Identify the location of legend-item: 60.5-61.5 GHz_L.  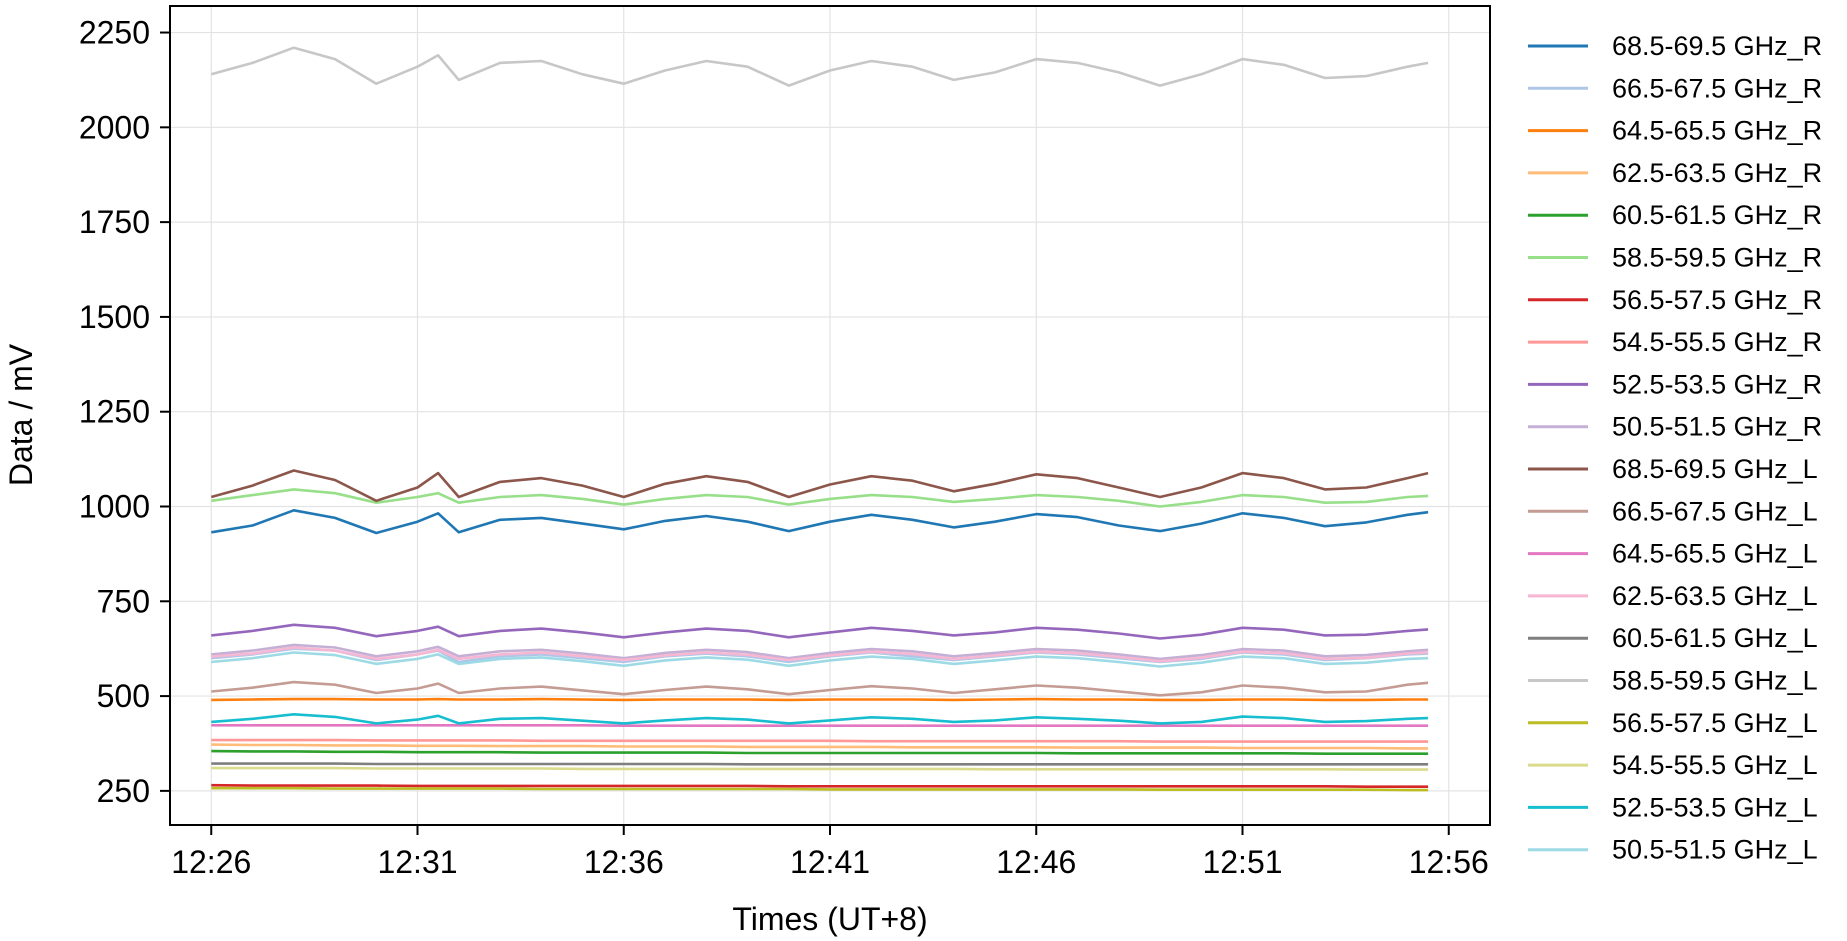
(1673, 638).